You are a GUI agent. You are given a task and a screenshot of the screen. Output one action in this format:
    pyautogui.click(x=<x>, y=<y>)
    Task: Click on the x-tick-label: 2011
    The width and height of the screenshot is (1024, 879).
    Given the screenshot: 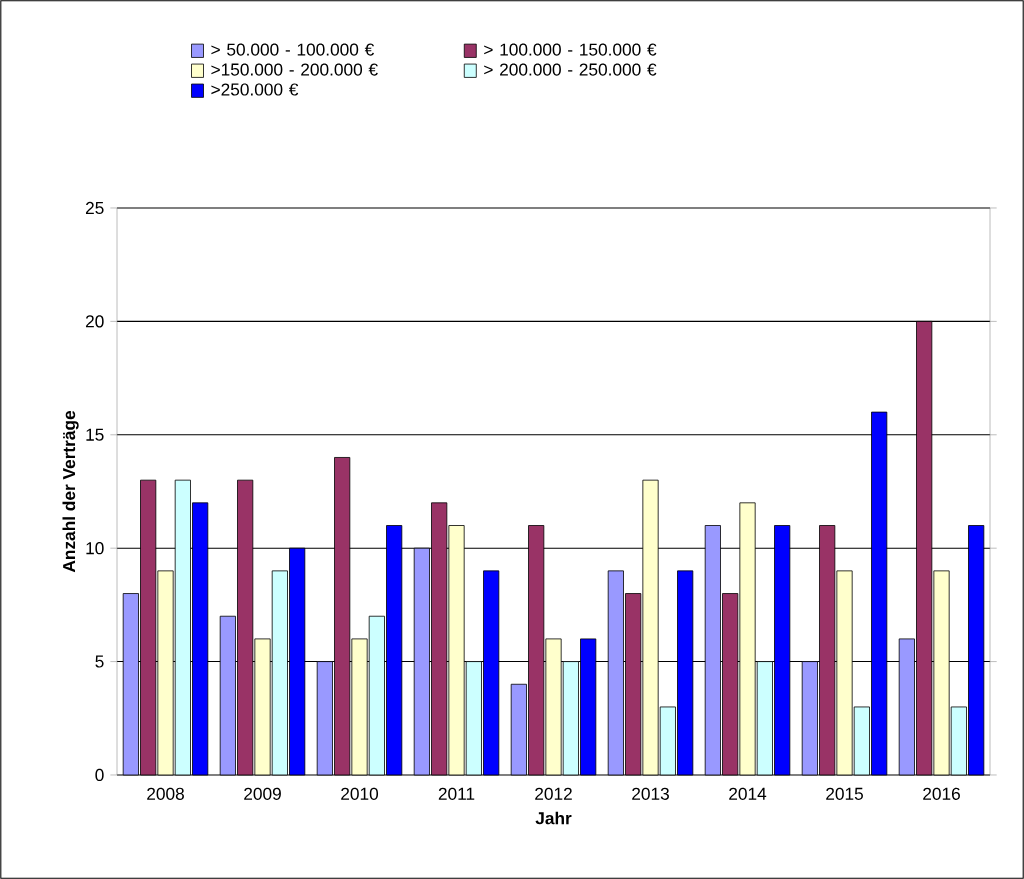 What is the action you would take?
    pyautogui.click(x=456, y=793)
    